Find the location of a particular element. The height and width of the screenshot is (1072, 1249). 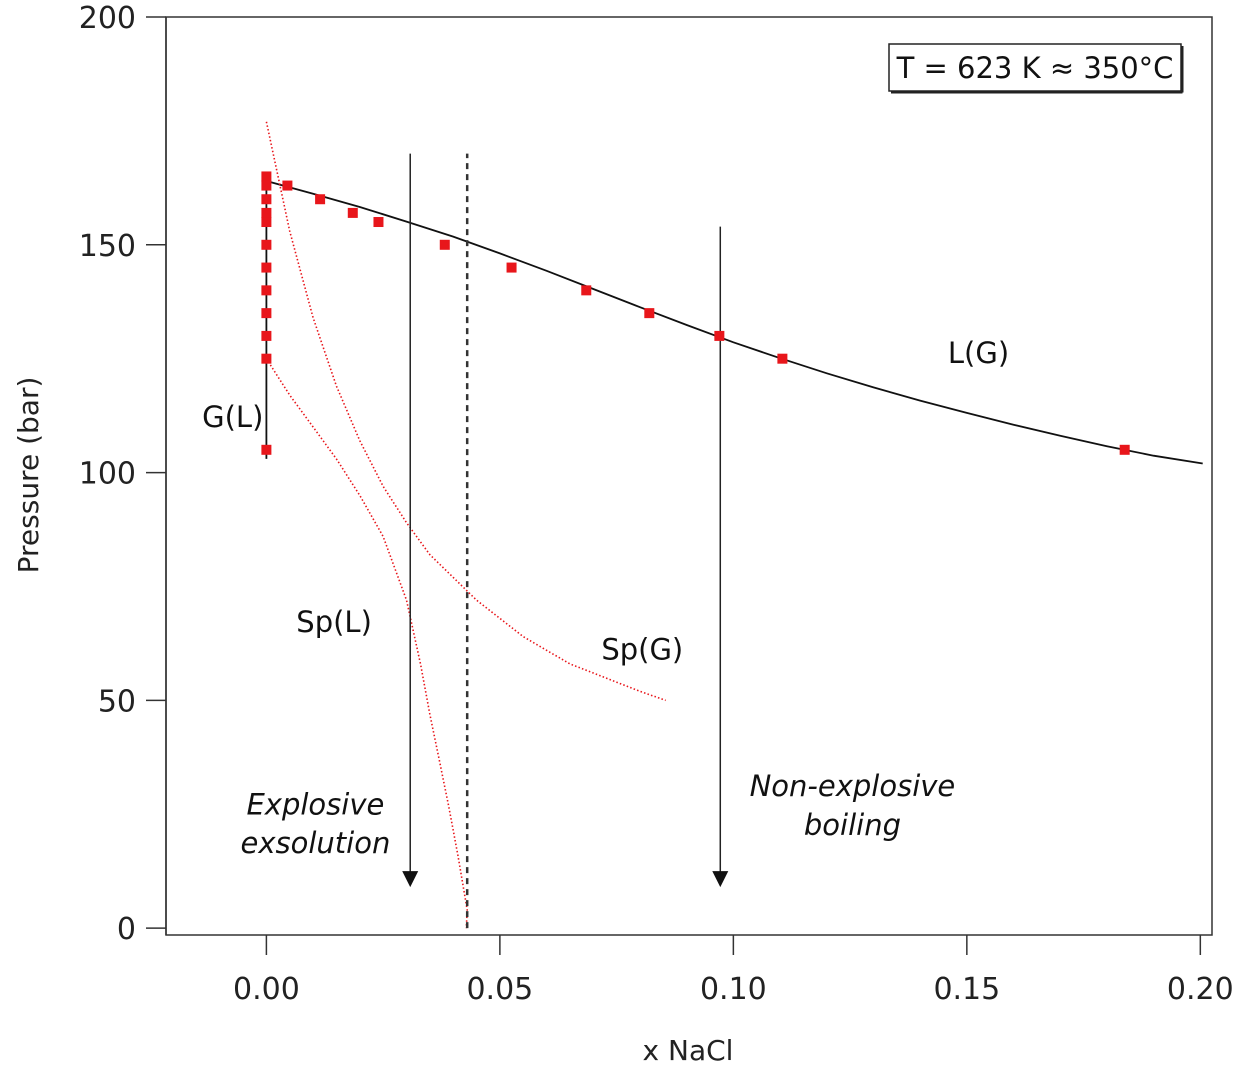

y-ticks: 0 50 100 150 200 is located at coordinates (122, 474).